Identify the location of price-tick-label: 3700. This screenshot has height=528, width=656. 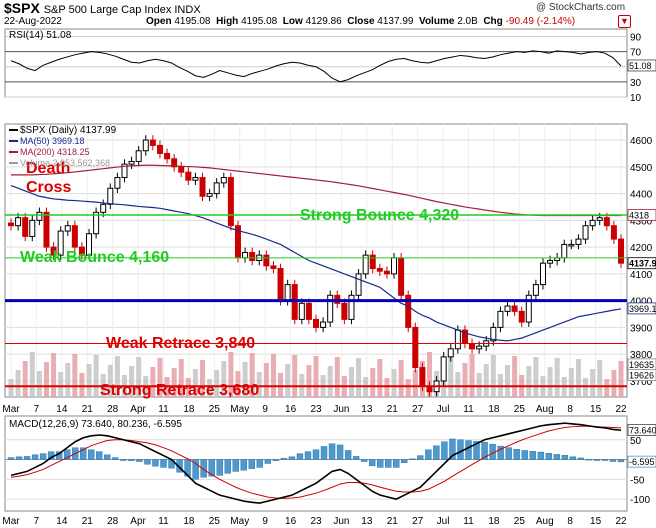
(641, 382).